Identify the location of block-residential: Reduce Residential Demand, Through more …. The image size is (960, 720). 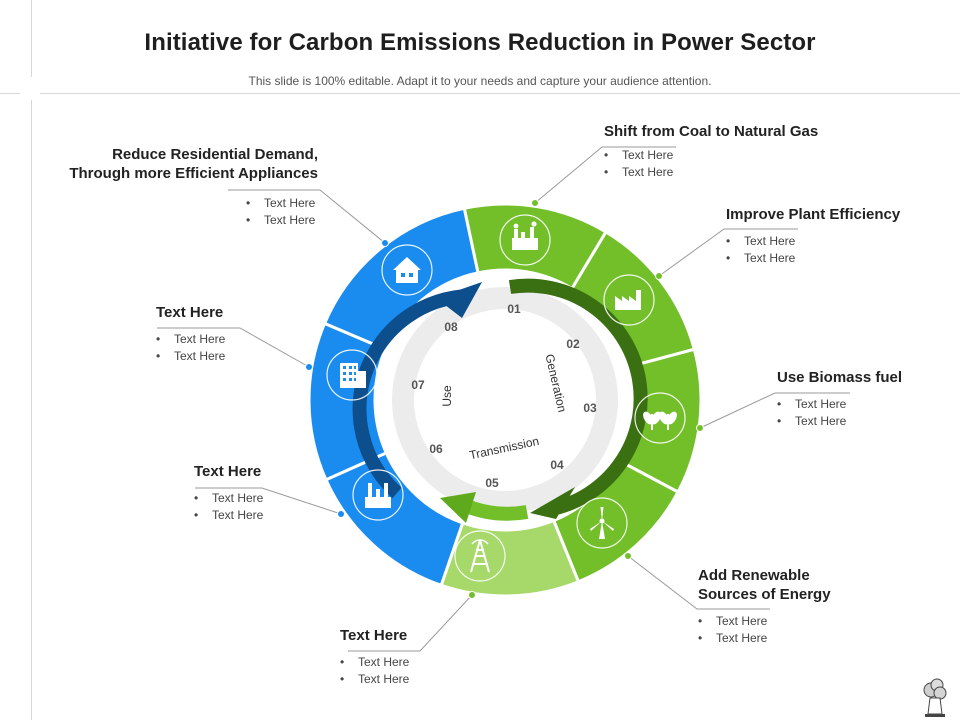
(173, 187).